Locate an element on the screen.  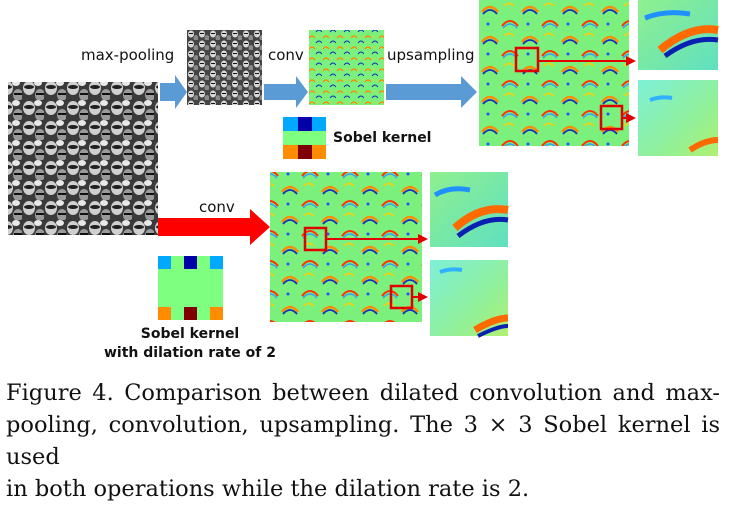
upsampled-feature-map is located at coordinates (554, 73).